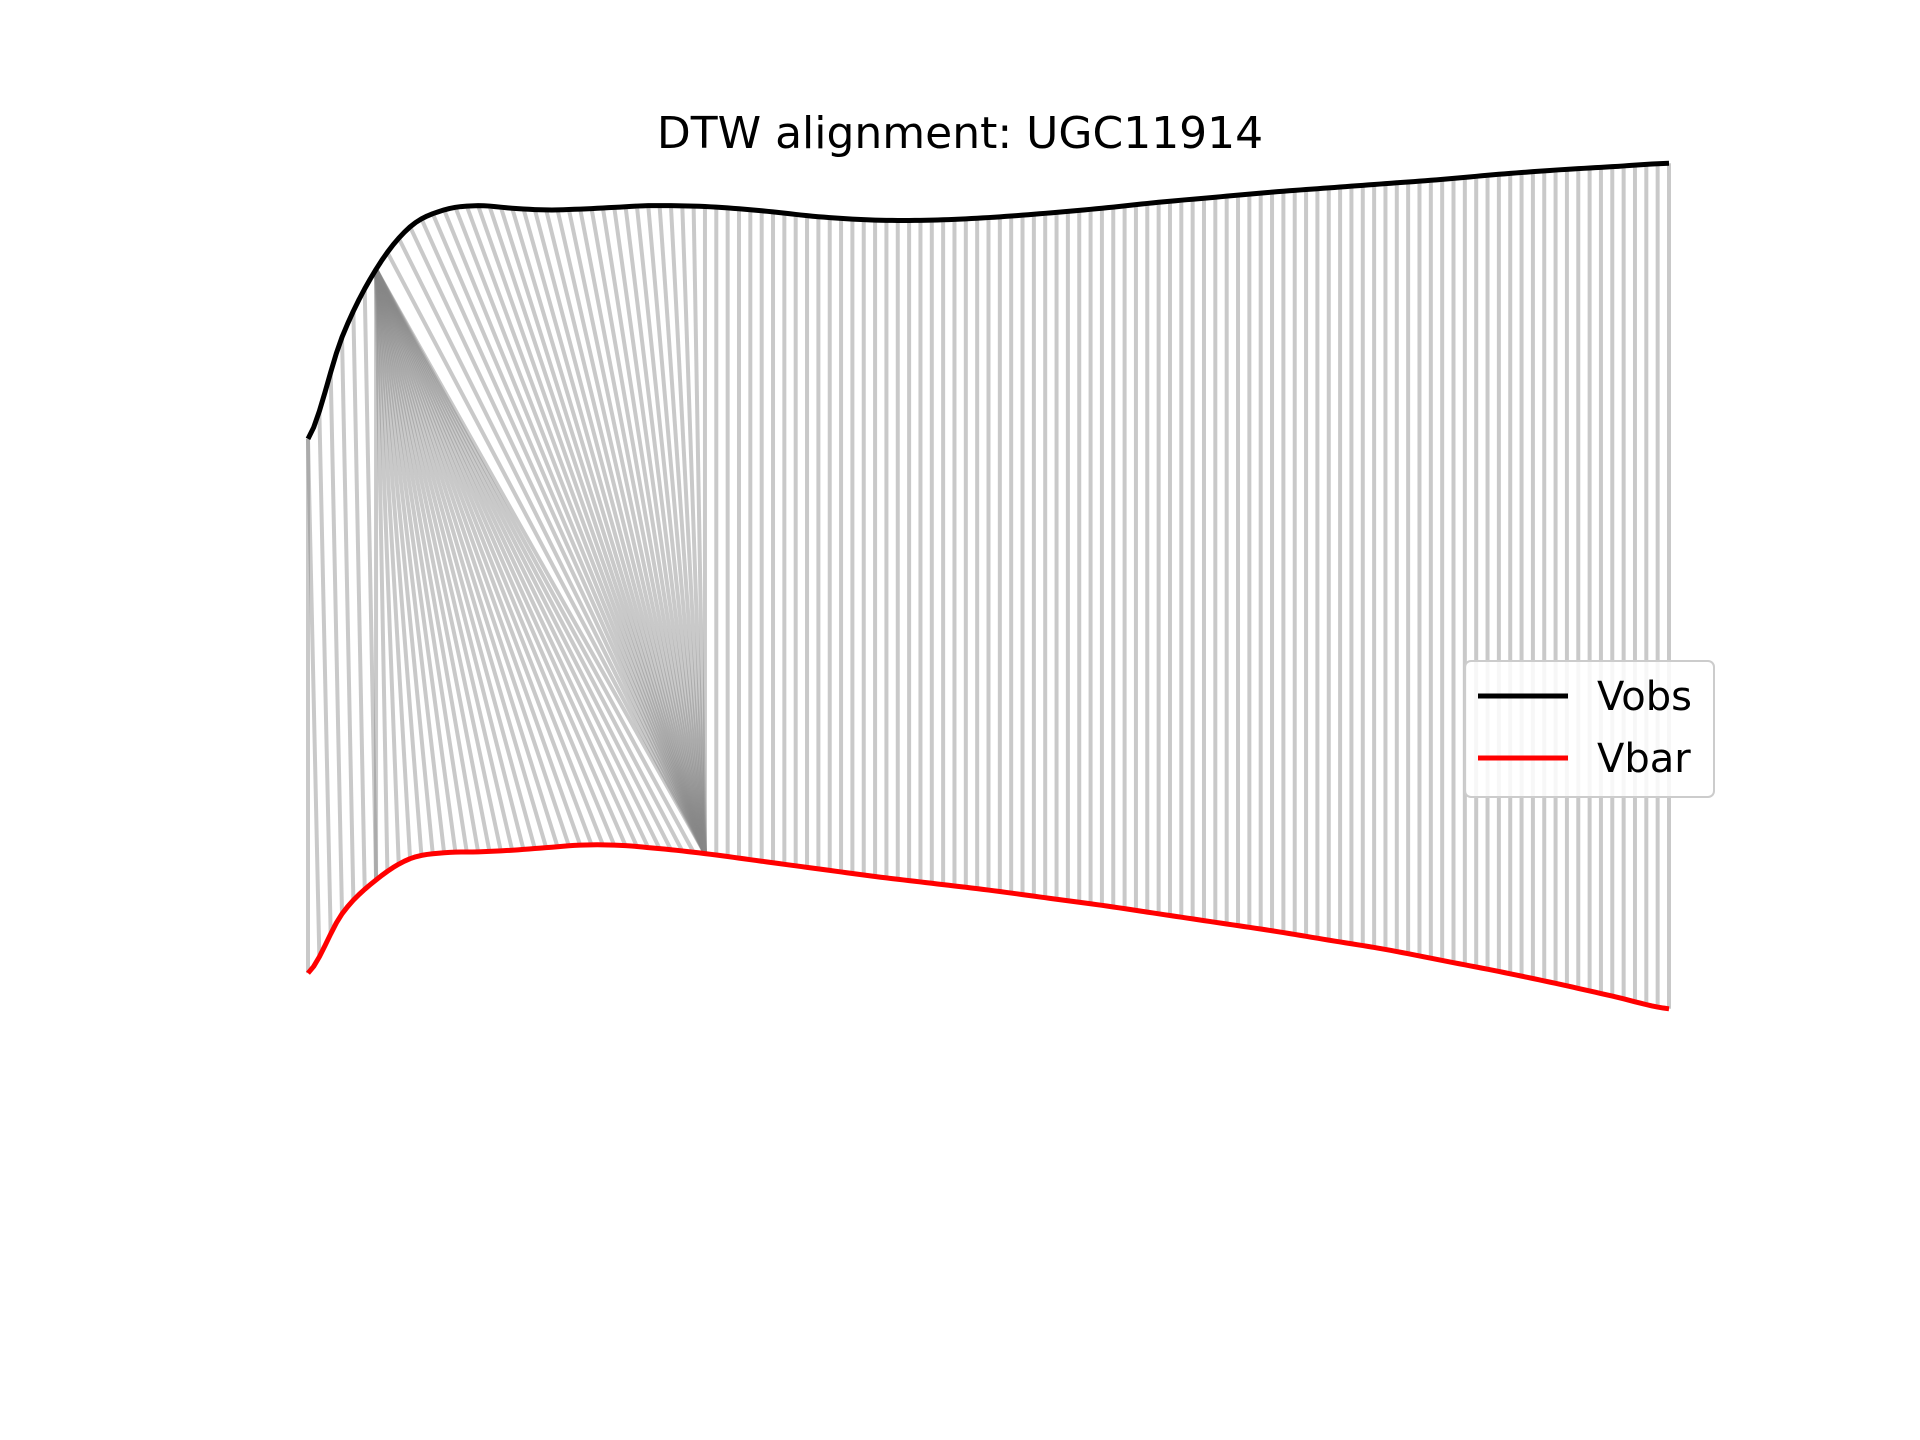  Describe the element at coordinates (1644, 697) in the screenshot. I see `legend-label-vobs: Vobs` at that location.